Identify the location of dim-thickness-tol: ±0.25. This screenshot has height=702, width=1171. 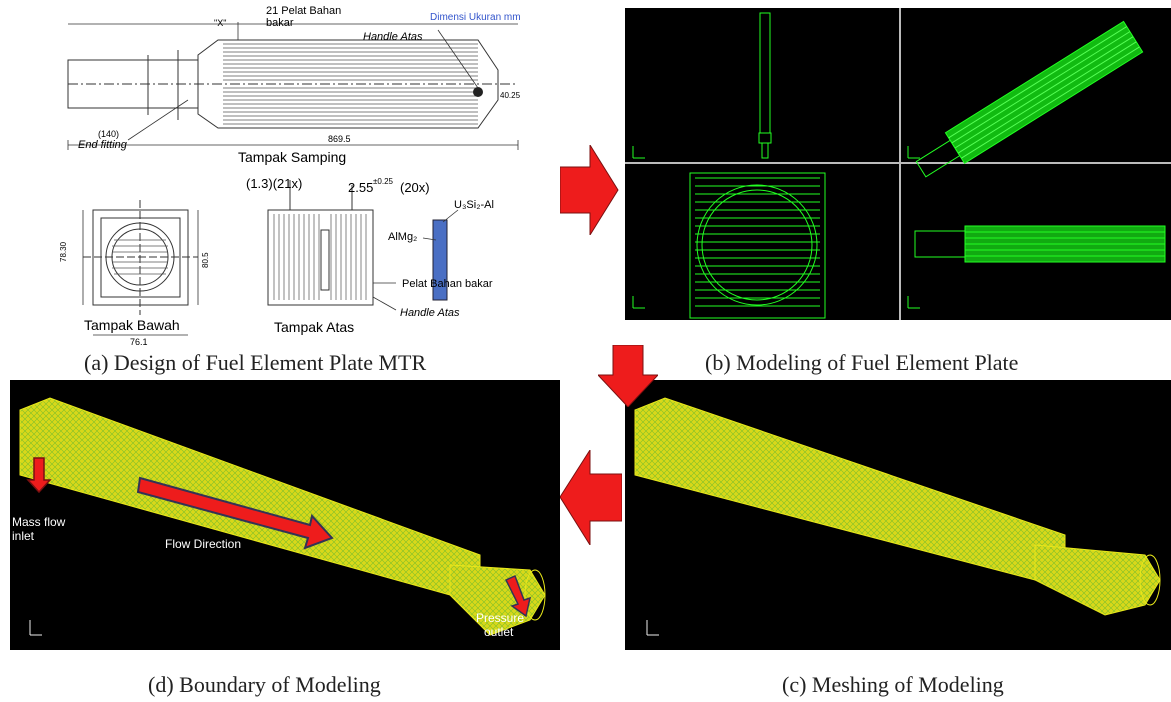
(383, 181).